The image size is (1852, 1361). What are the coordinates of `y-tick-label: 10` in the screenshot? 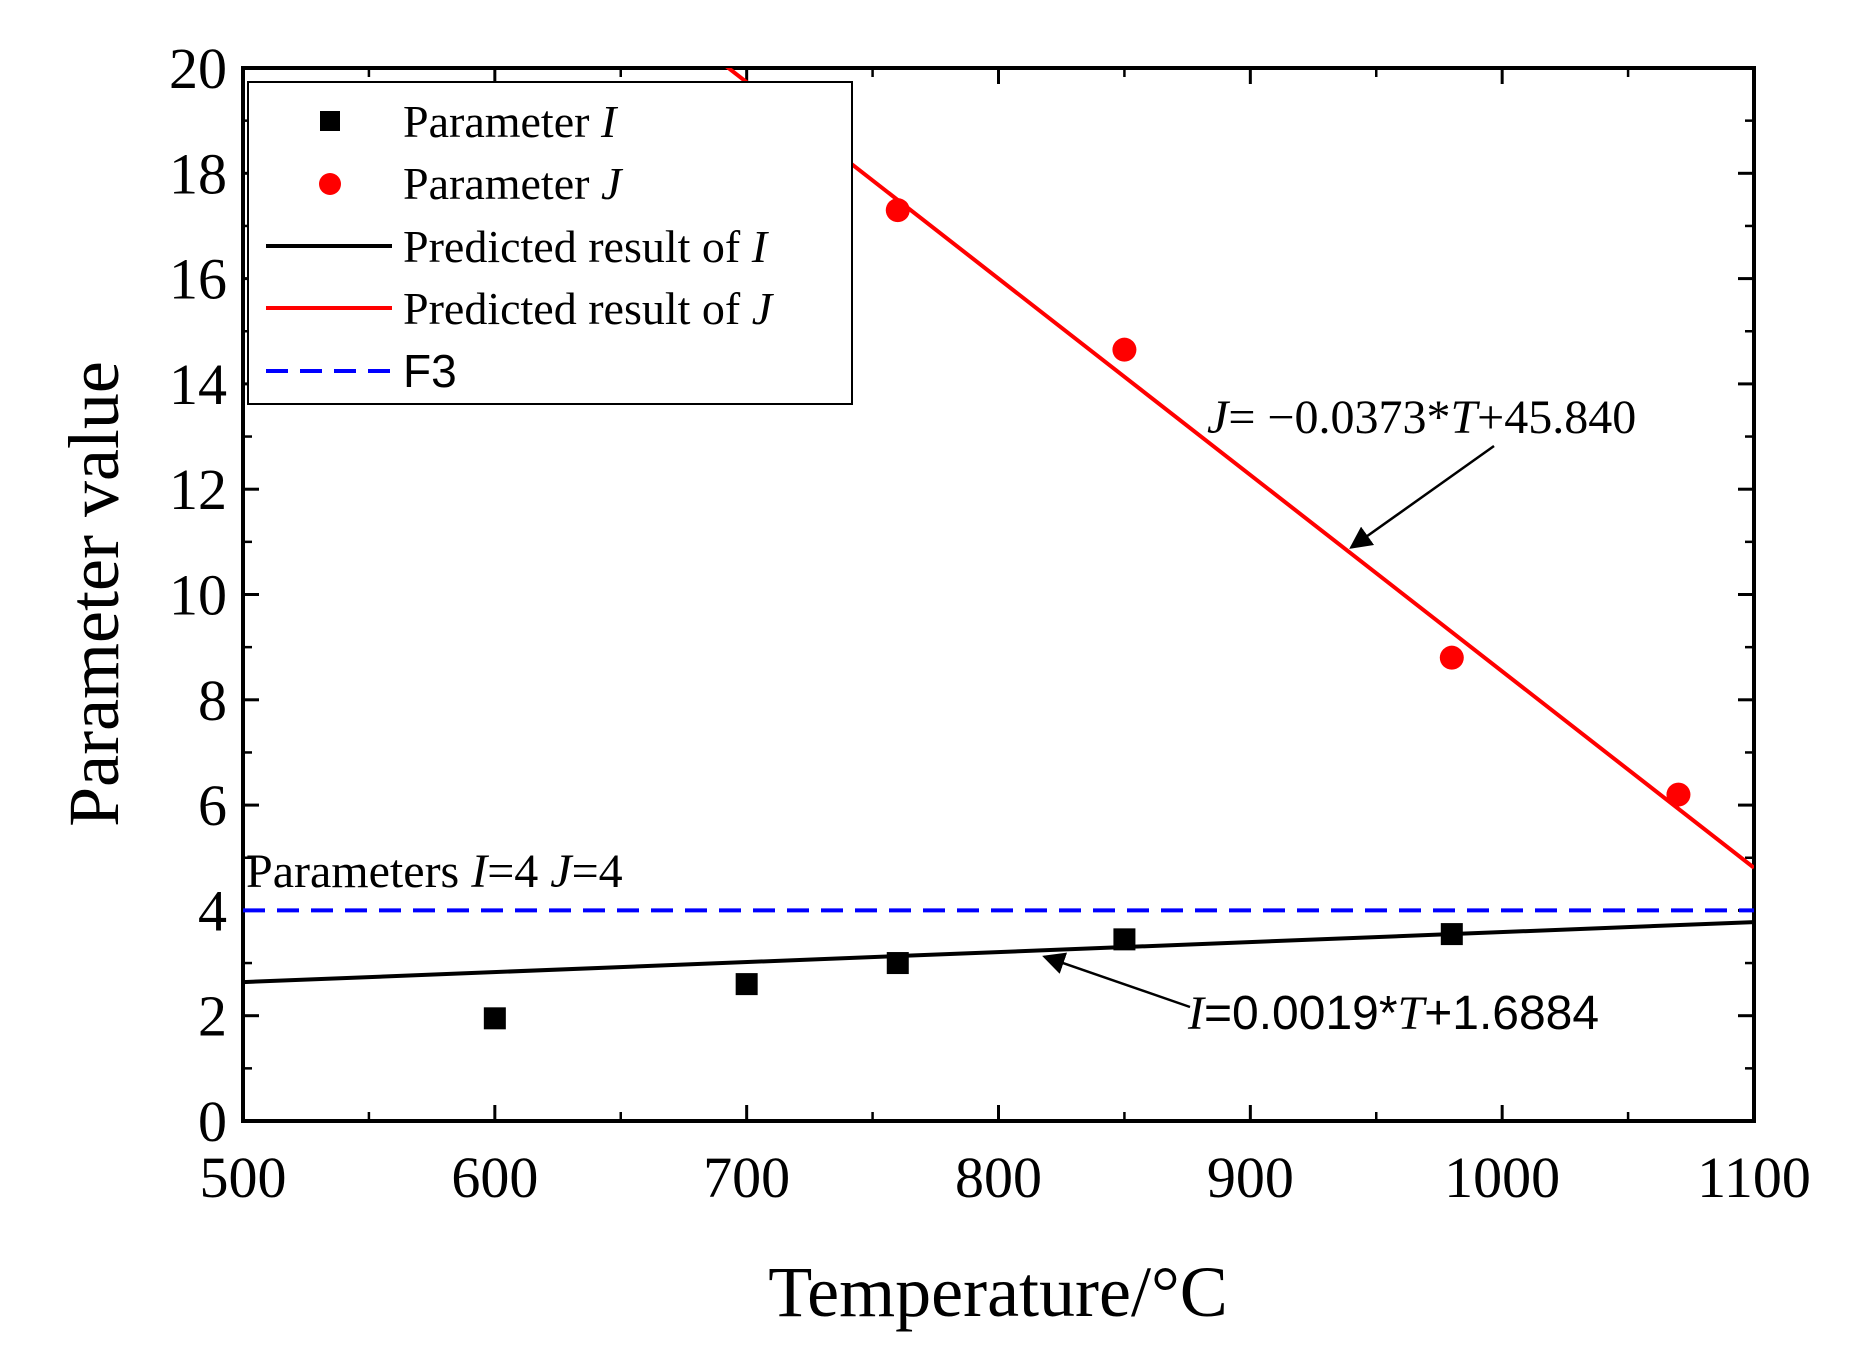 It's located at (198, 595).